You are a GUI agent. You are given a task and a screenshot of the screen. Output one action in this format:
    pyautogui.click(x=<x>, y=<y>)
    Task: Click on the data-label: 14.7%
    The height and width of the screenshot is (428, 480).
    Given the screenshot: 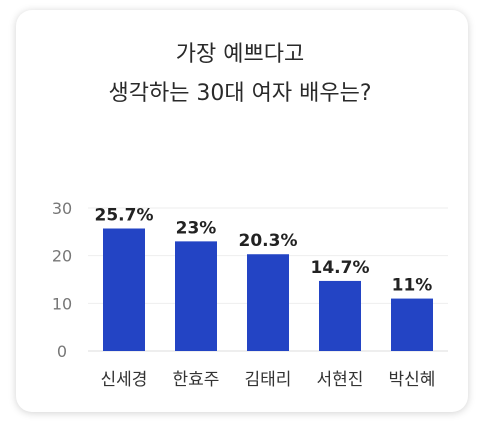 What is the action you would take?
    pyautogui.click(x=340, y=268)
    